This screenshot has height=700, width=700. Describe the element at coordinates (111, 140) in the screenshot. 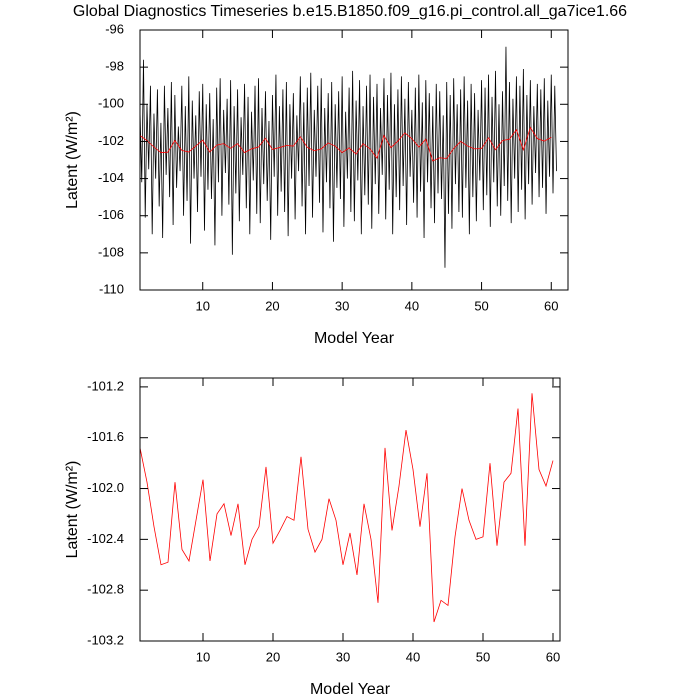

I see `y-tick-label: -102` at that location.